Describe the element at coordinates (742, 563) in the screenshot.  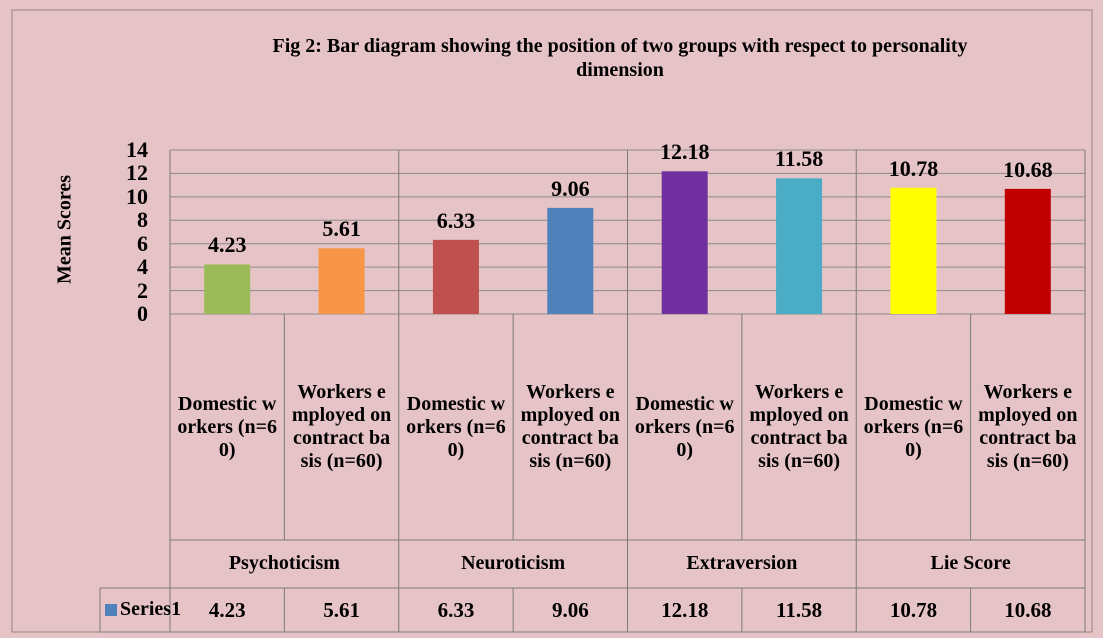
I see `group-label: Extraversion` at that location.